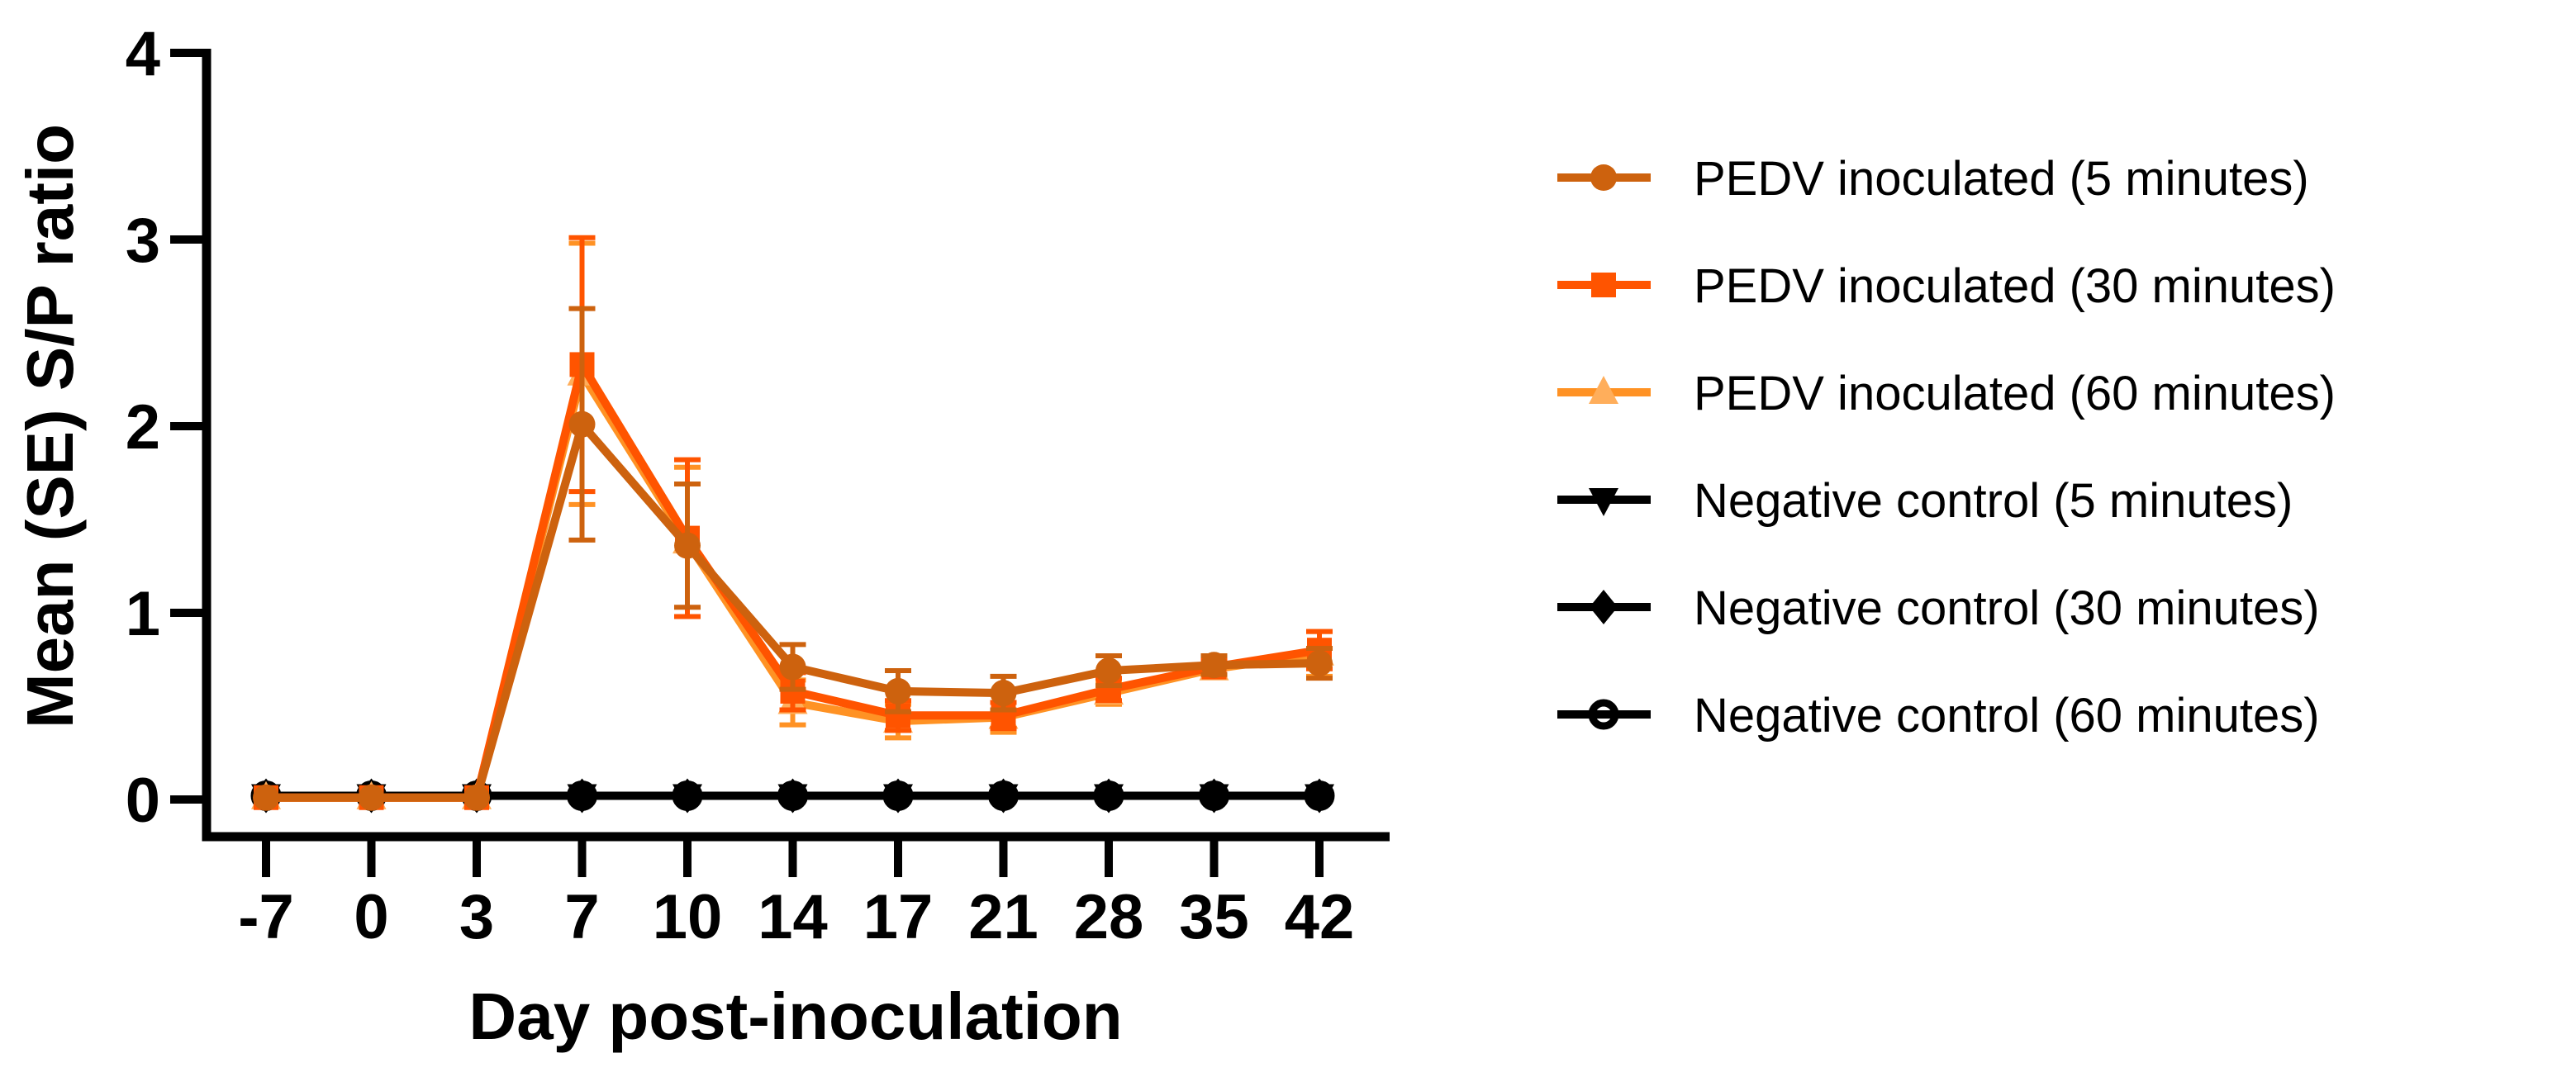 The image size is (2576, 1077). I want to click on legend-entry: Negative control (60 minutes), so click(1938, 716).